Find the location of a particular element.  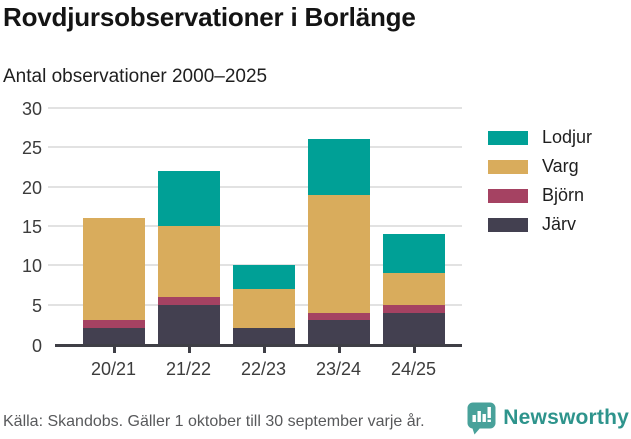

legend-label: Lodjur is located at coordinates (567, 137).